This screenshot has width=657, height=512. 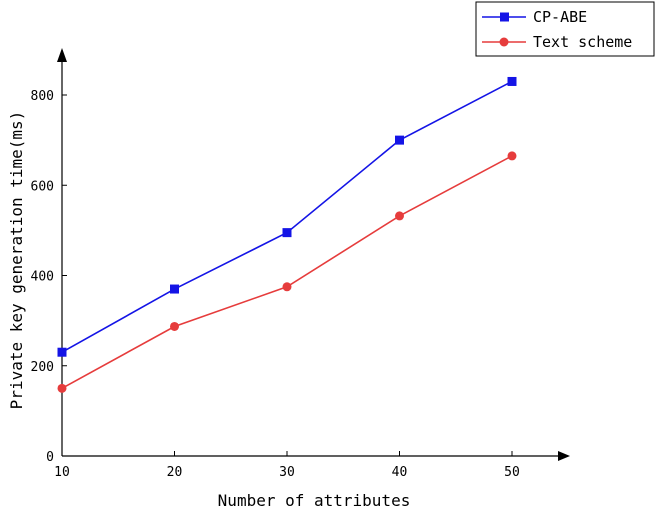 I want to click on y-axis-arrow, so click(x=62, y=55).